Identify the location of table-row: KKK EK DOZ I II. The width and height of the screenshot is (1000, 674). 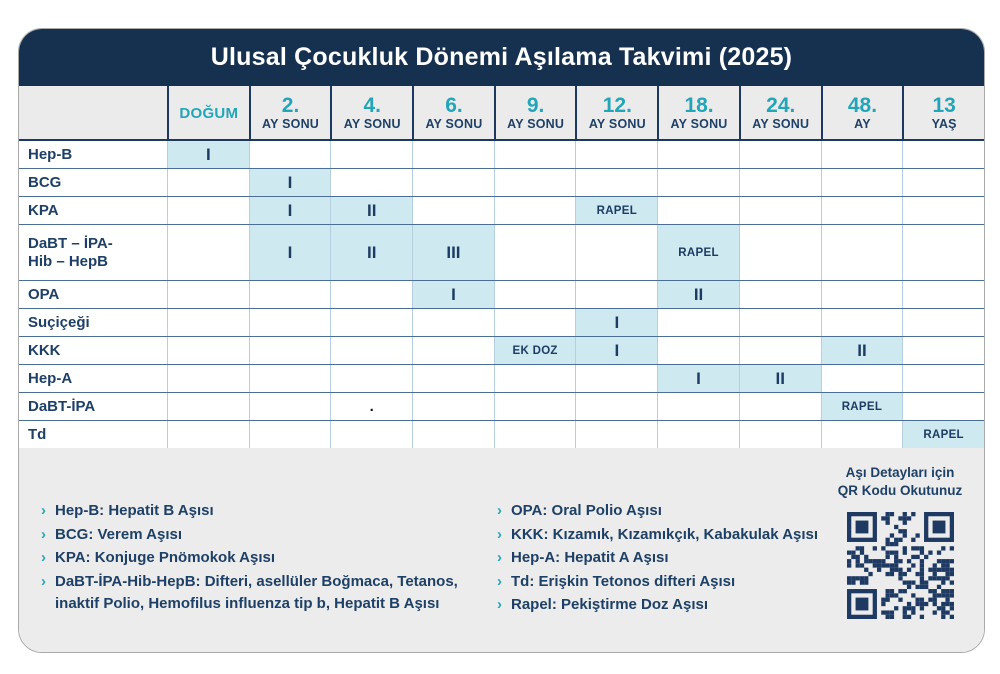
(501, 351).